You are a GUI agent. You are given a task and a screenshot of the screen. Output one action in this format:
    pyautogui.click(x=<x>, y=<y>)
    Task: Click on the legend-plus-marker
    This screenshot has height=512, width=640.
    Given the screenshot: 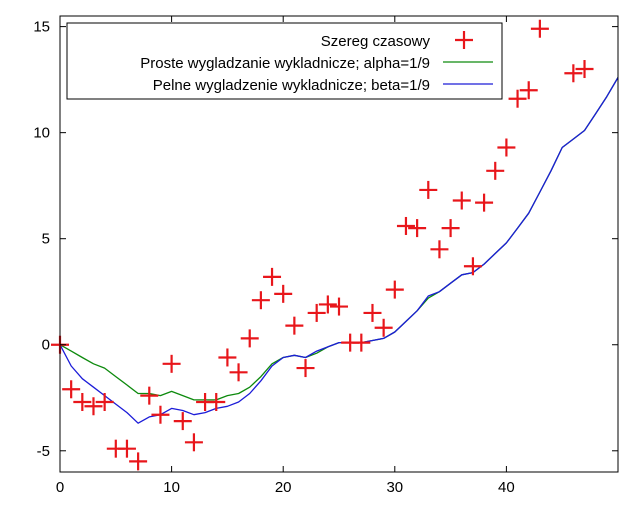 What is the action you would take?
    pyautogui.click(x=464, y=40)
    